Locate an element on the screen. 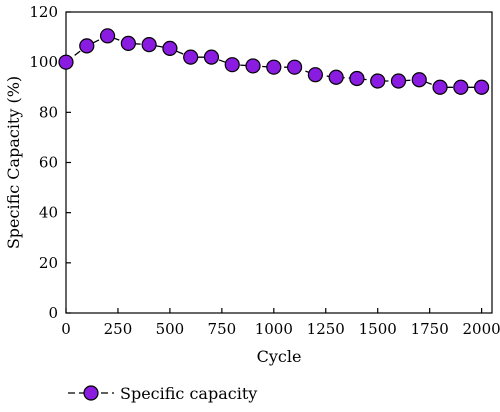 This screenshot has width=500, height=412. y-tick-label: 100 is located at coordinates (43, 62).